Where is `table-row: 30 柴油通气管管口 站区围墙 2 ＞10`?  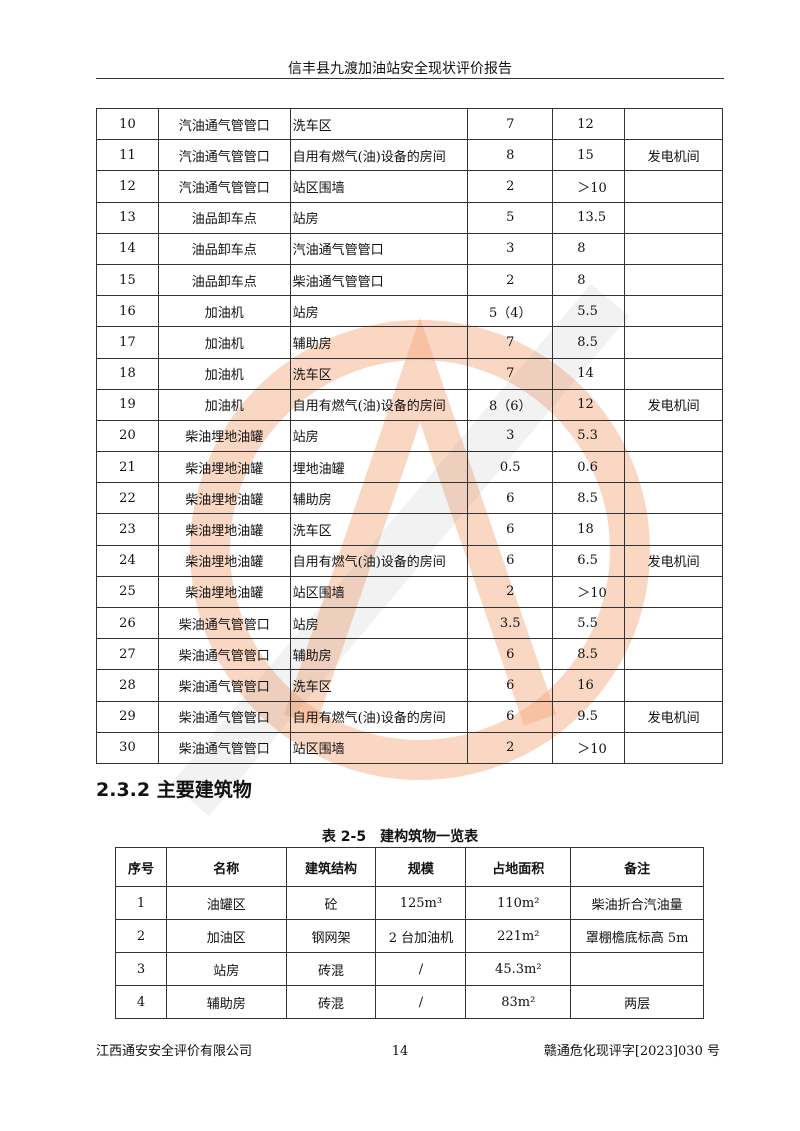 table-row: 30 柴油通气管管口 站区围墙 2 ＞10 is located at coordinates (409, 747).